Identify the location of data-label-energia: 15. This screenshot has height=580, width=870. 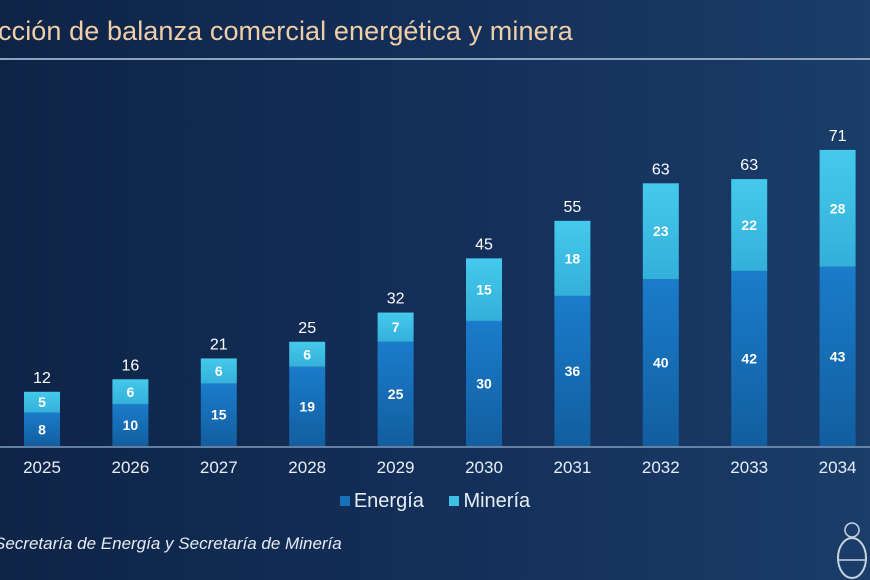
(219, 415).